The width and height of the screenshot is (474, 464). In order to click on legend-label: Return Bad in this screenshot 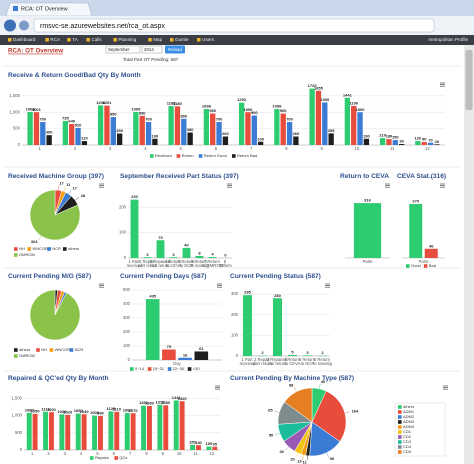, I will do `click(247, 155)`.